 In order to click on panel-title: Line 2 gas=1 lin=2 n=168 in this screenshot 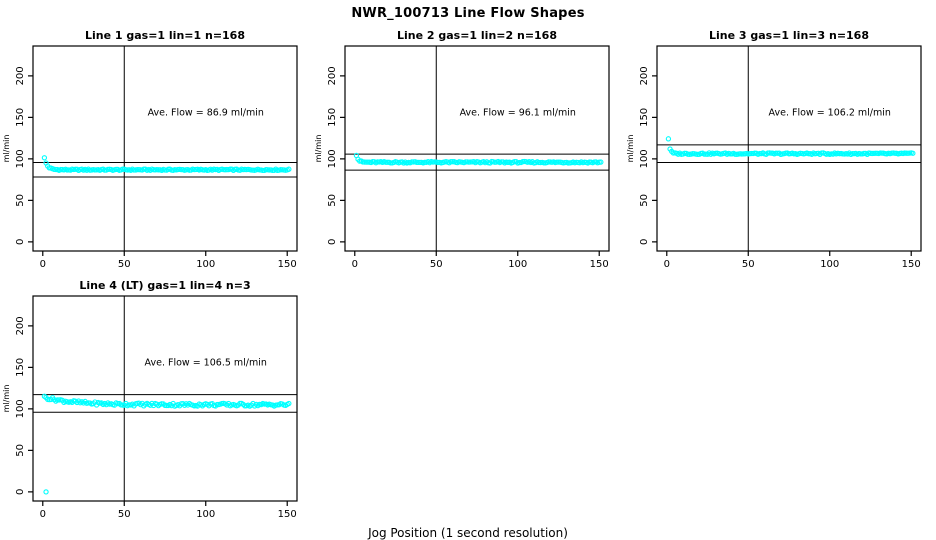, I will do `click(477, 35)`.